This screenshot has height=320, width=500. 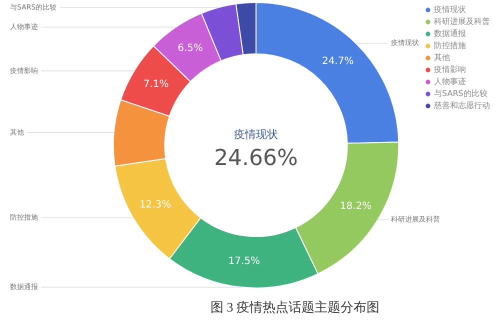 I want to click on legend-label: 防控措施, so click(x=450, y=45).